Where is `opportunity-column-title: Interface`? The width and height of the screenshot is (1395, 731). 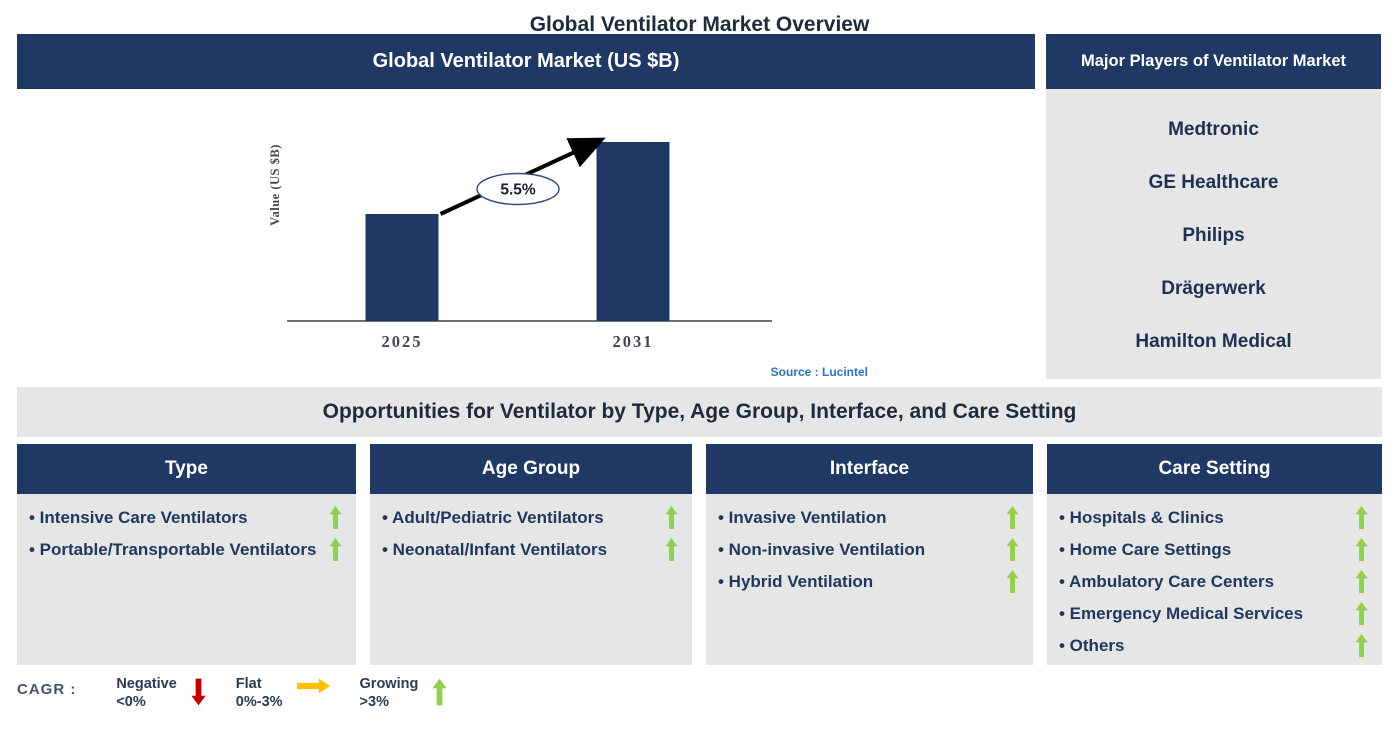 opportunity-column-title: Interface is located at coordinates (869, 469).